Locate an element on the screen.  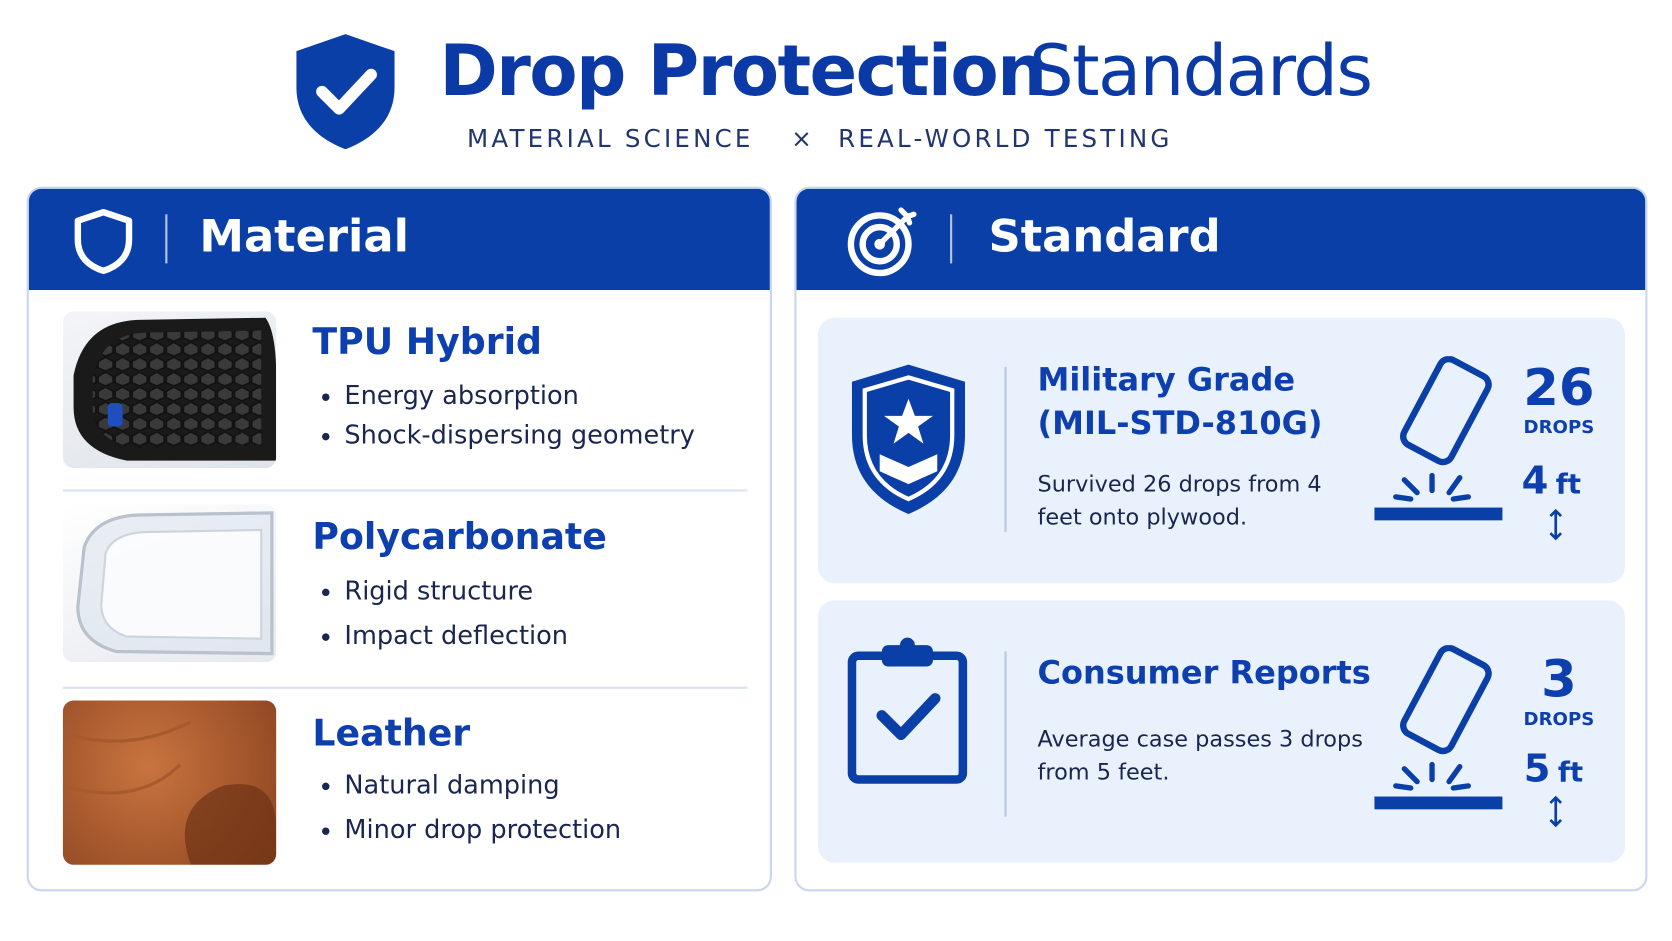
bullet: Impact deflection is located at coordinates (456, 636).